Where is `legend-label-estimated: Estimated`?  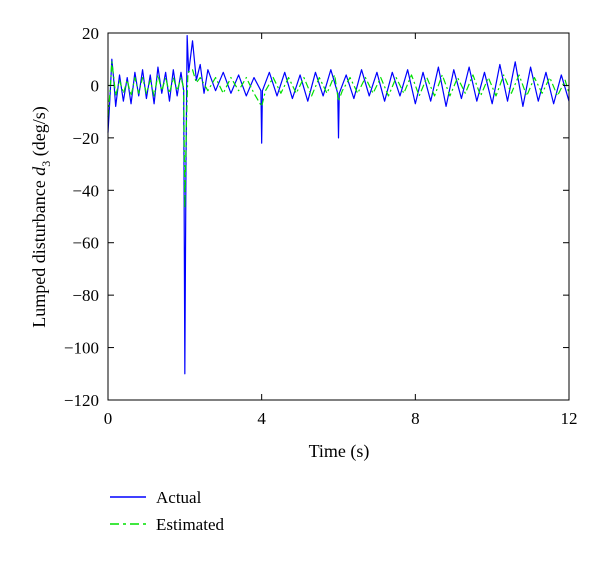
legend-label-estimated: Estimated is located at coordinates (190, 524).